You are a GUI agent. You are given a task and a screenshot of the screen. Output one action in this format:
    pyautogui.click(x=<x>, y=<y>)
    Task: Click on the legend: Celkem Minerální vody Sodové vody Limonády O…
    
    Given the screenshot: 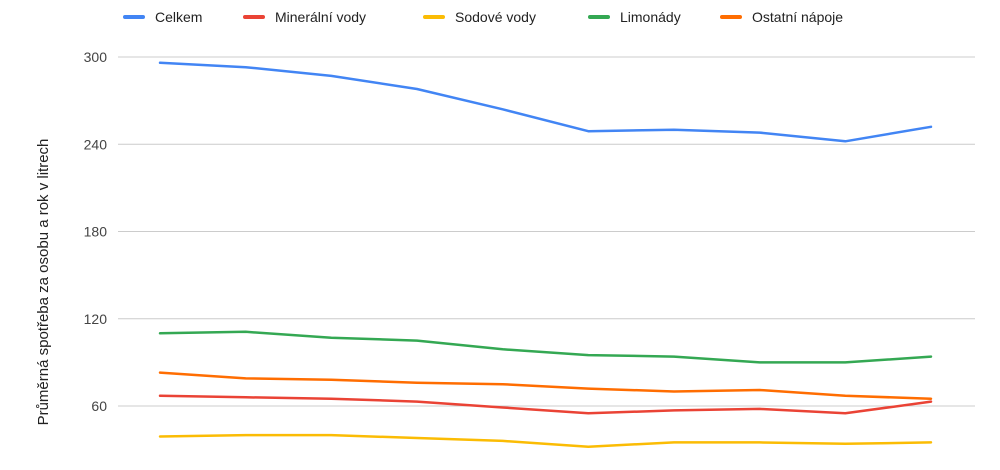 What is the action you would take?
    pyautogui.click(x=483, y=17)
    